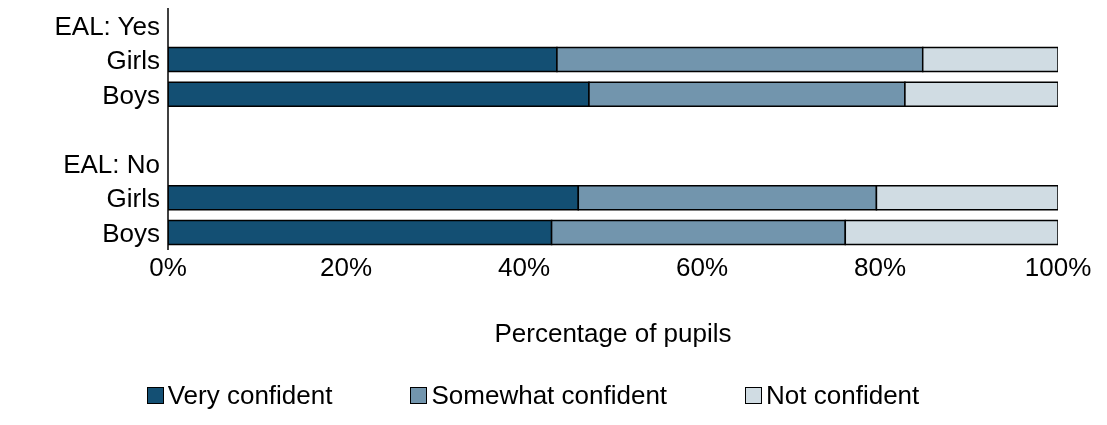  What do you see at coordinates (346, 267) in the screenshot?
I see `x-tick-label: 20%` at bounding box center [346, 267].